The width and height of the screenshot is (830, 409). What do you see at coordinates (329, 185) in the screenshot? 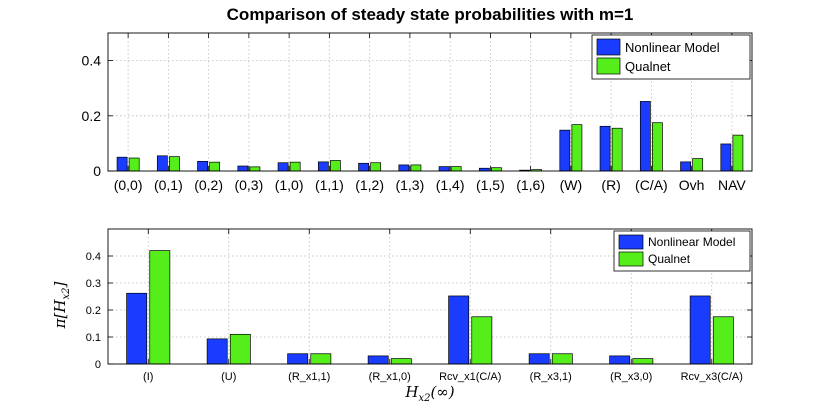
I see `x-tick-label: (1,1)` at bounding box center [329, 185].